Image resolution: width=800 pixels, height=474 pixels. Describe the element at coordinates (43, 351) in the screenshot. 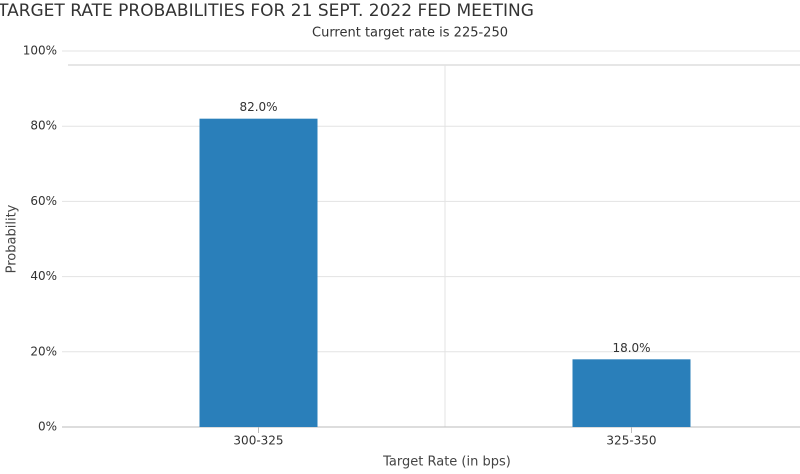

I see `y-tick-label: 20%` at that location.